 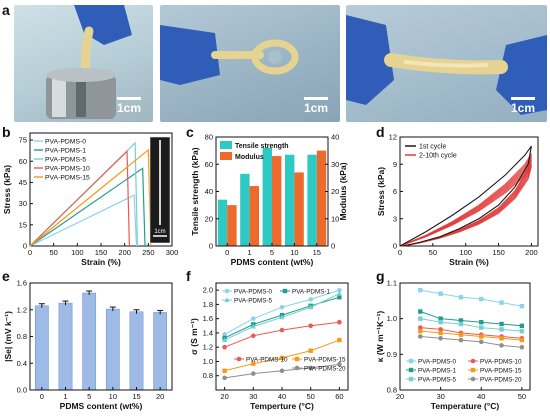 What do you see at coordinates (227, 252) in the screenshot?
I see `x-tick-label-c-0: 0` at bounding box center [227, 252].